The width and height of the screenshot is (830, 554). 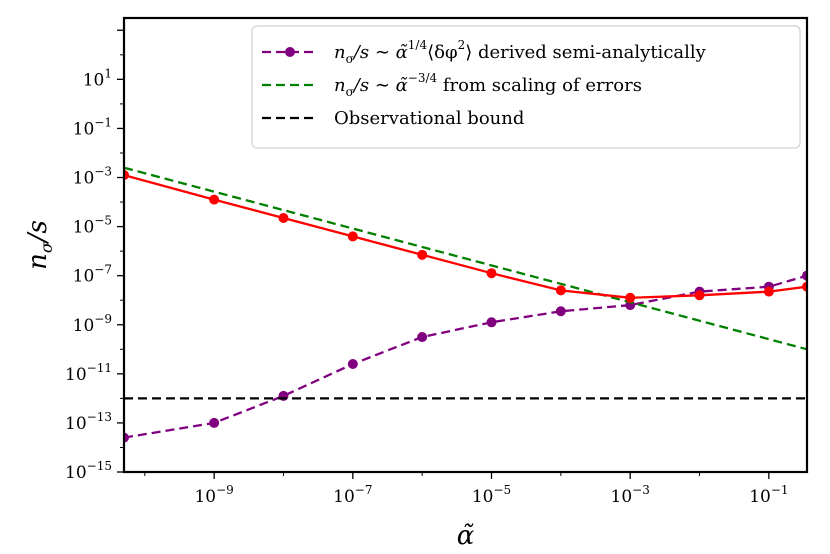 I want to click on y-tick-label: 10⁻⁵, so click(x=92, y=226).